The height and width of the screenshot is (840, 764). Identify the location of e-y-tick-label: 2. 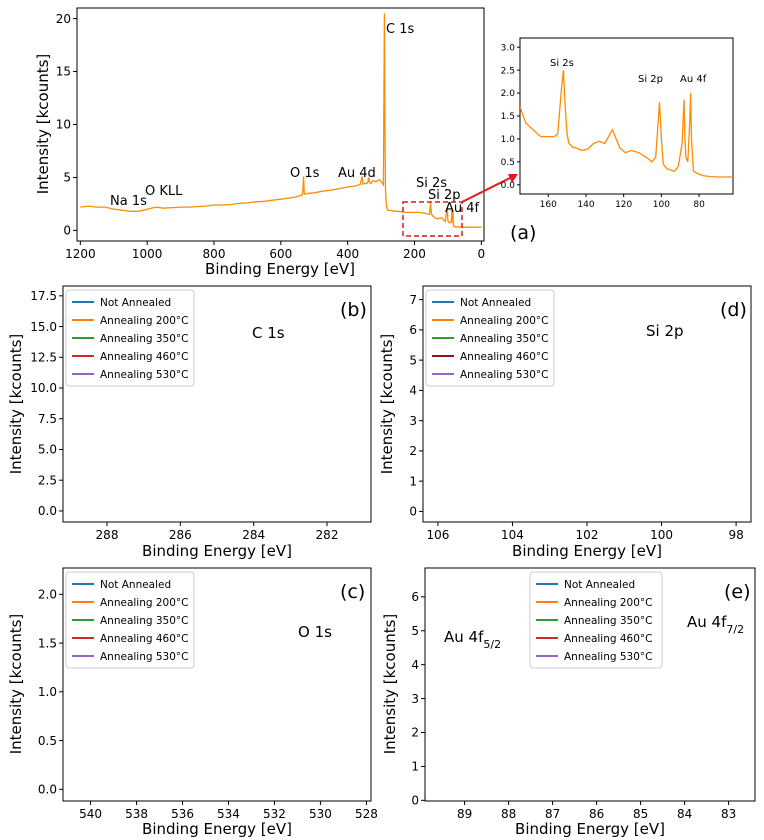
(415, 733).